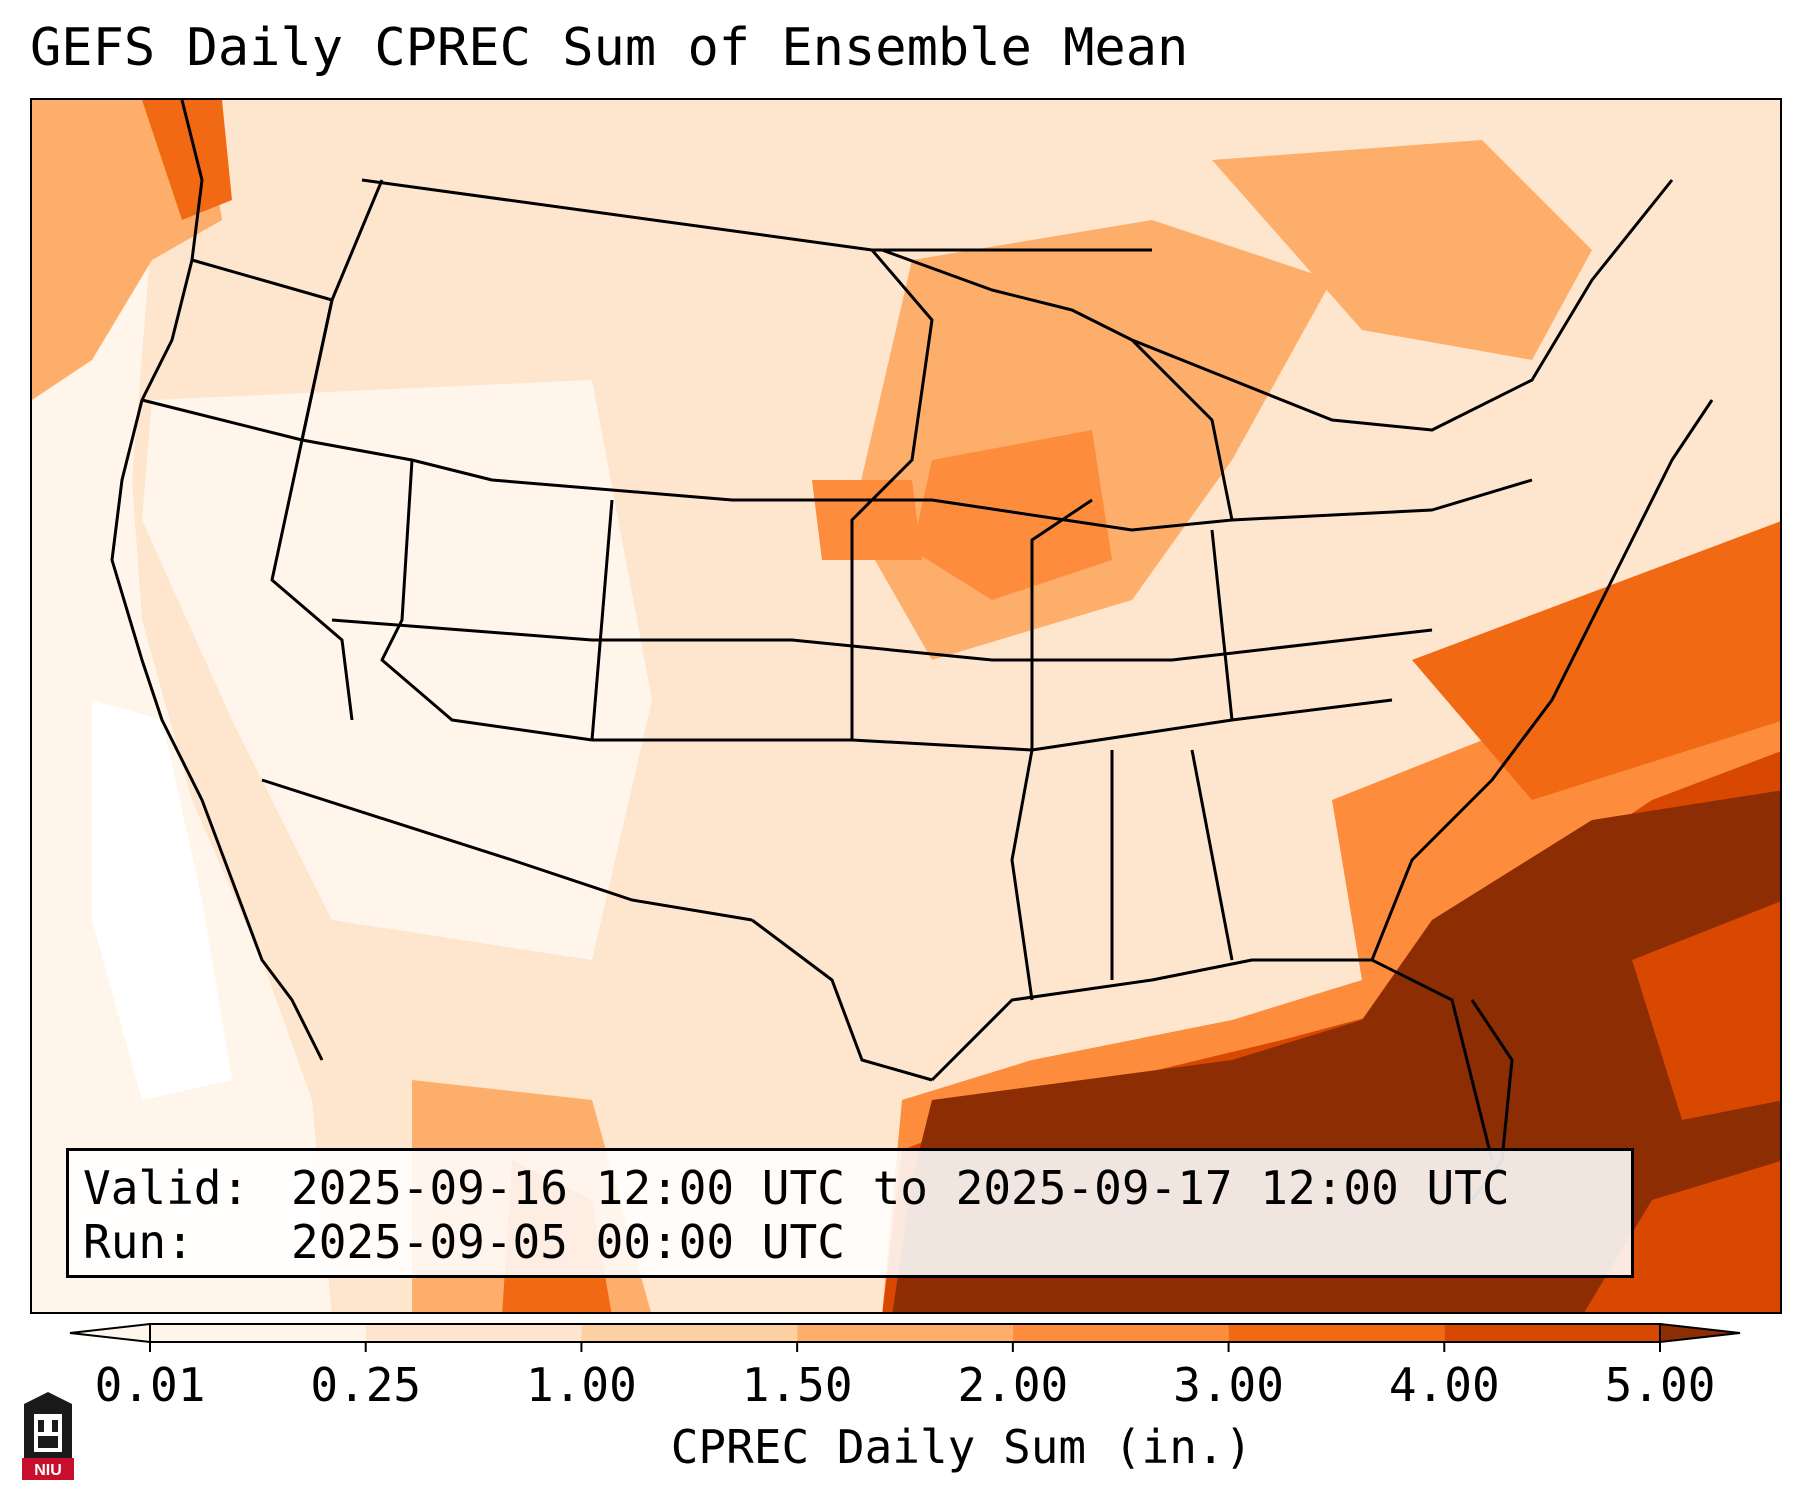  What do you see at coordinates (961, 1447) in the screenshot?
I see `colorbar-label: CPREC Daily Sum (in.)` at bounding box center [961, 1447].